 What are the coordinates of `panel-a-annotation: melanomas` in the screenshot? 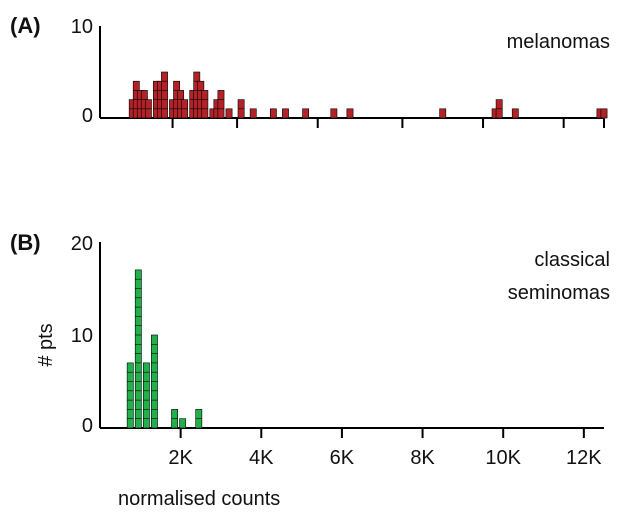 It's located at (558, 42).